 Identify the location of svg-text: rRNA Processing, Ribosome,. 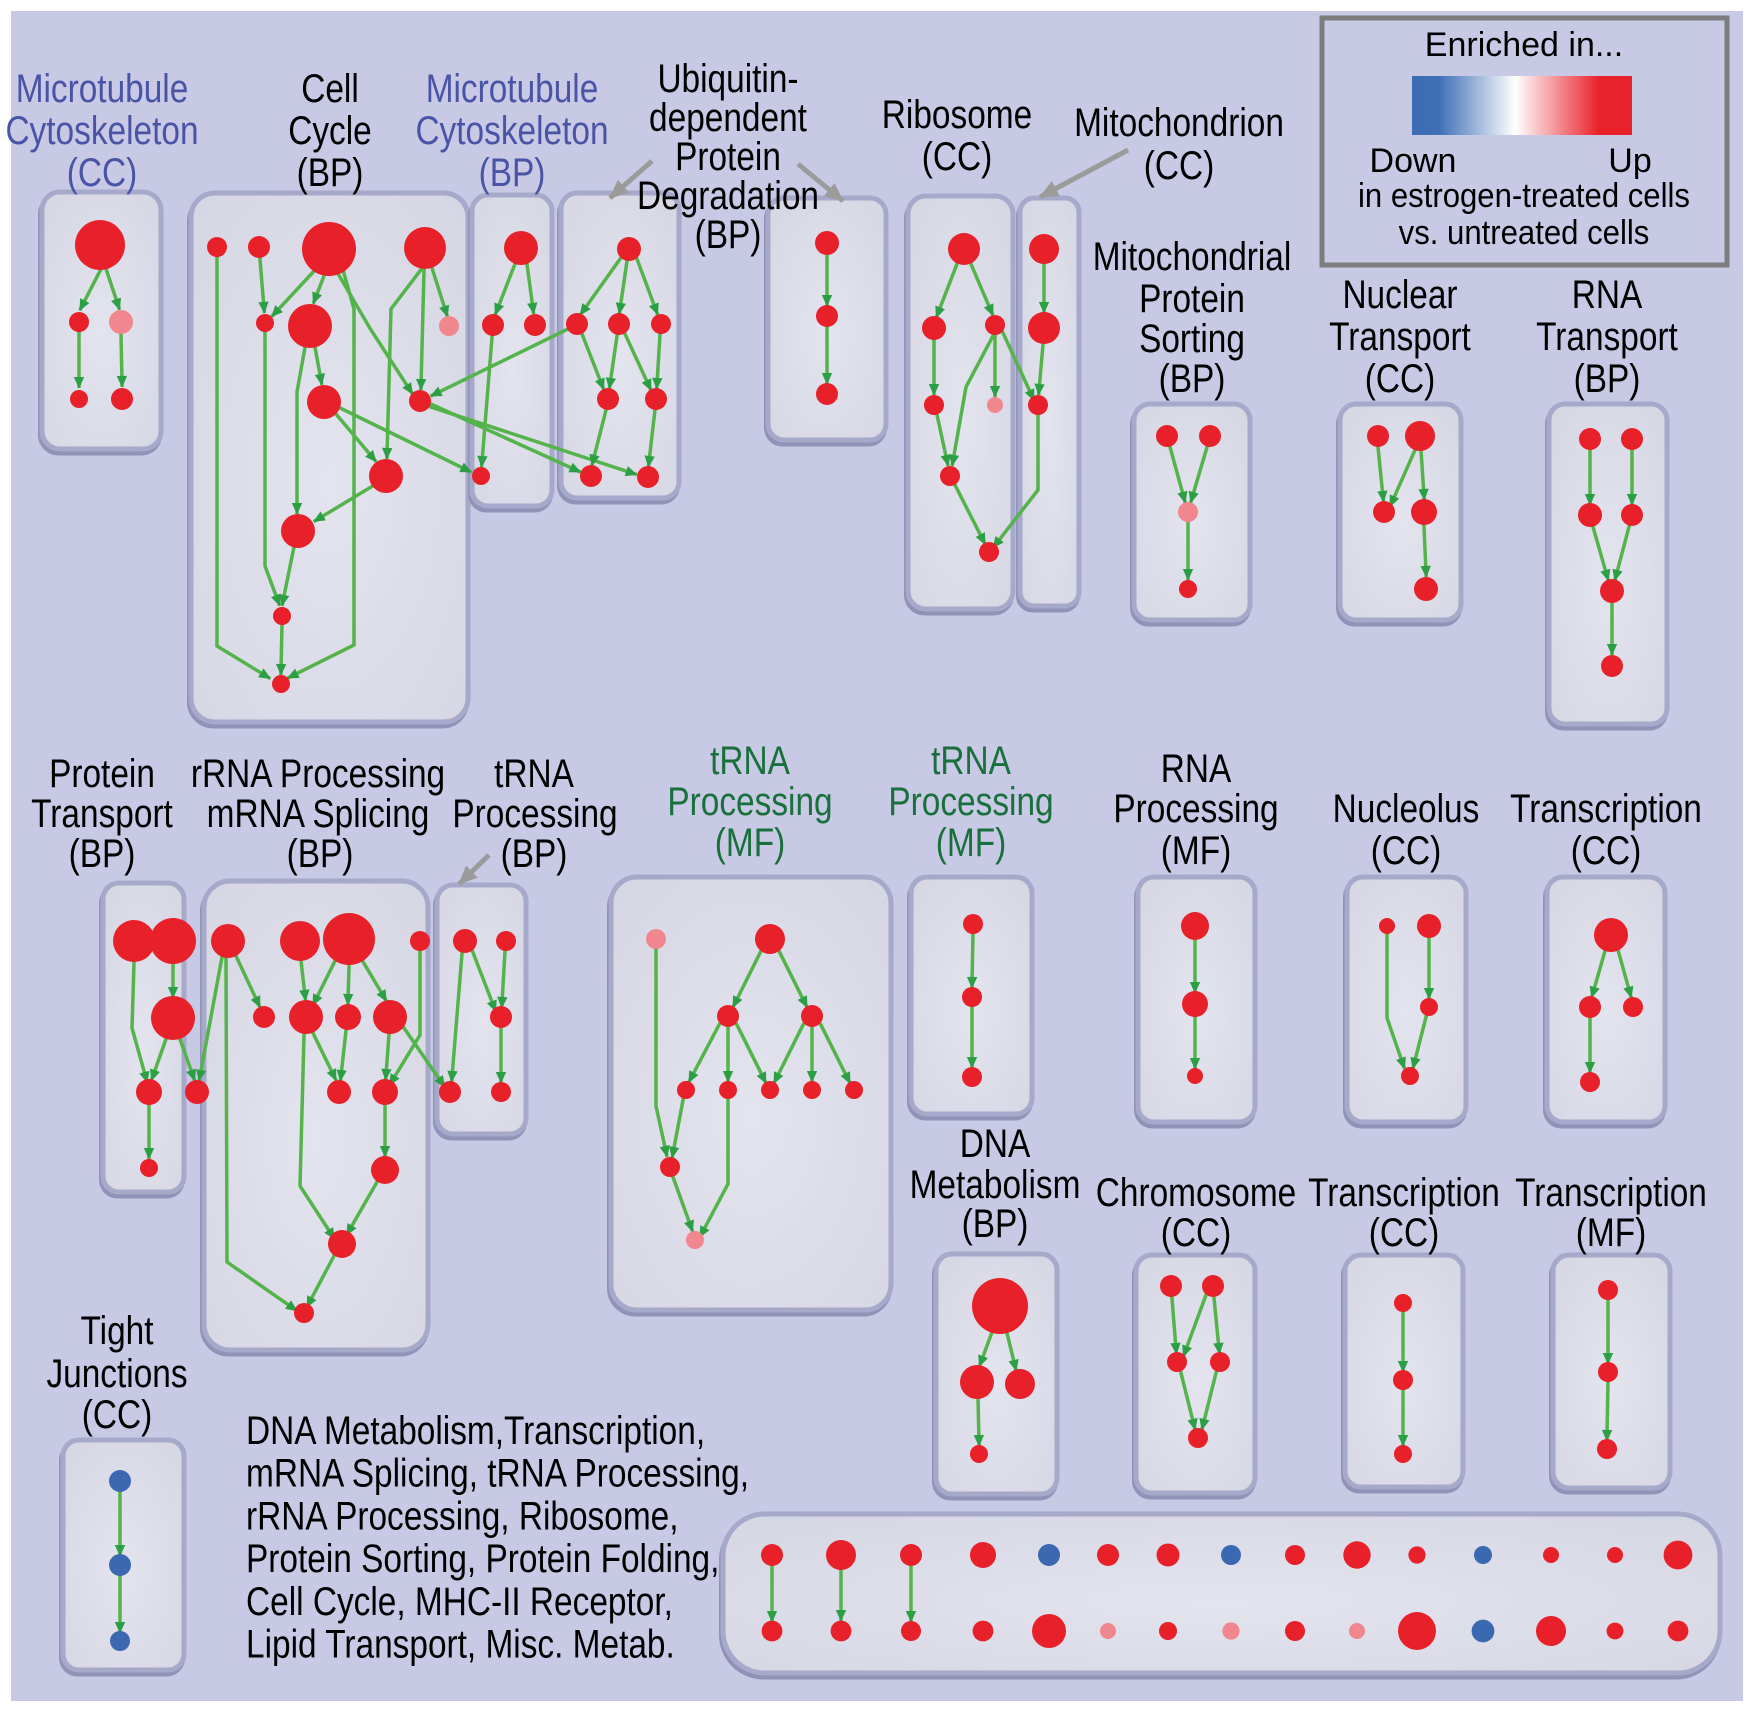
(462, 1516).